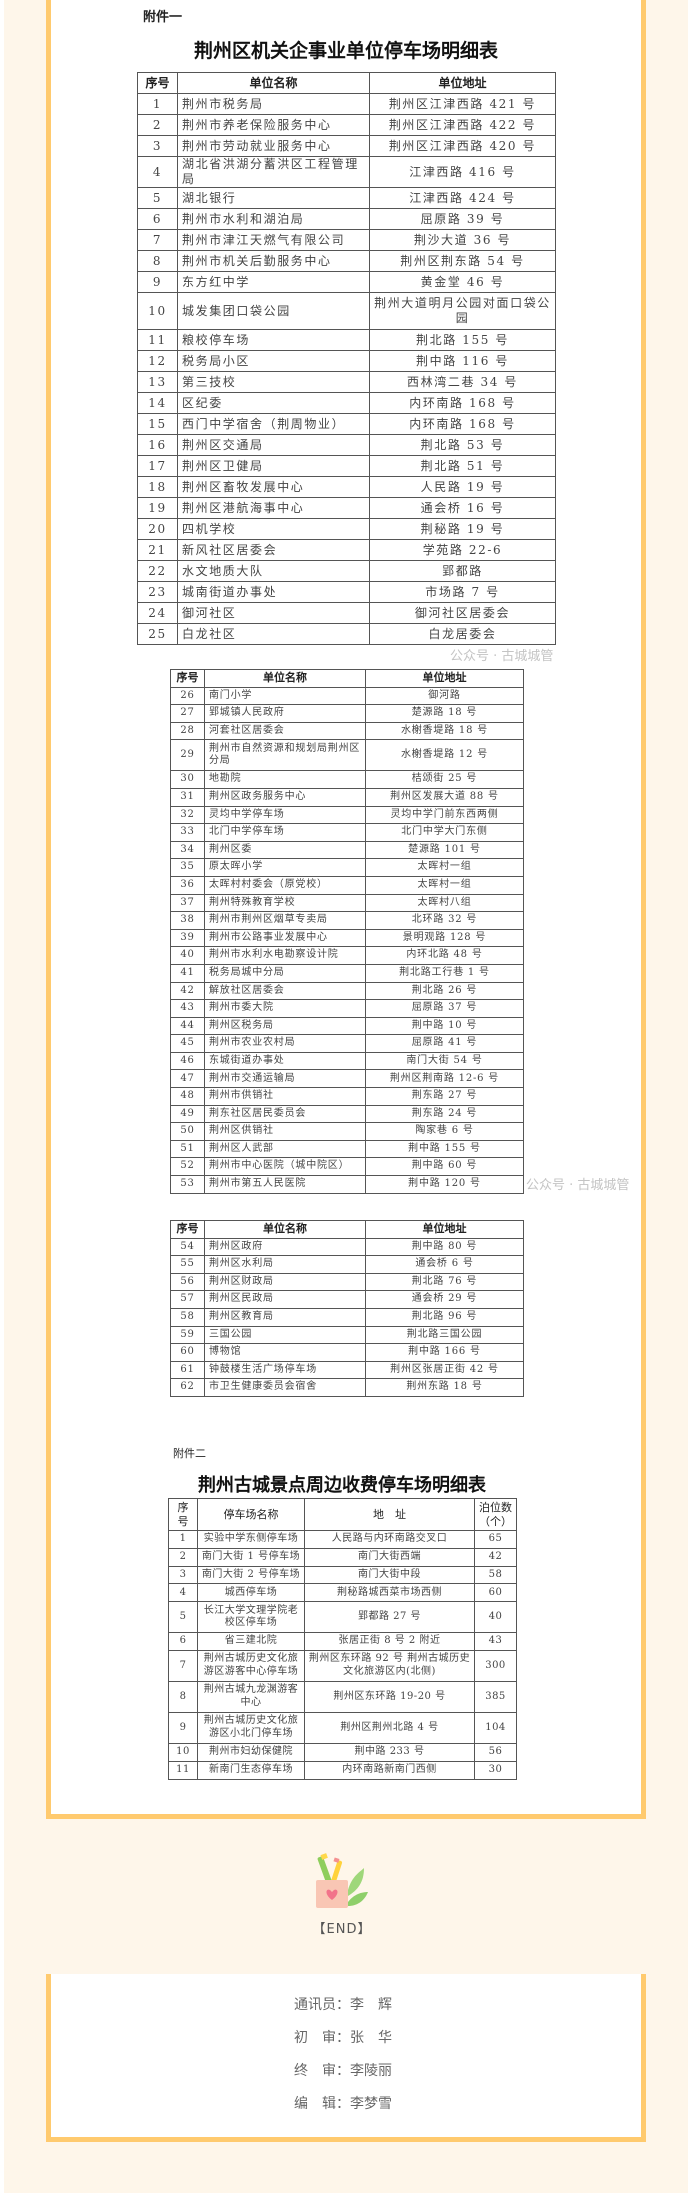 The height and width of the screenshot is (2207, 692). I want to click on row-number: 37, so click(187, 903).